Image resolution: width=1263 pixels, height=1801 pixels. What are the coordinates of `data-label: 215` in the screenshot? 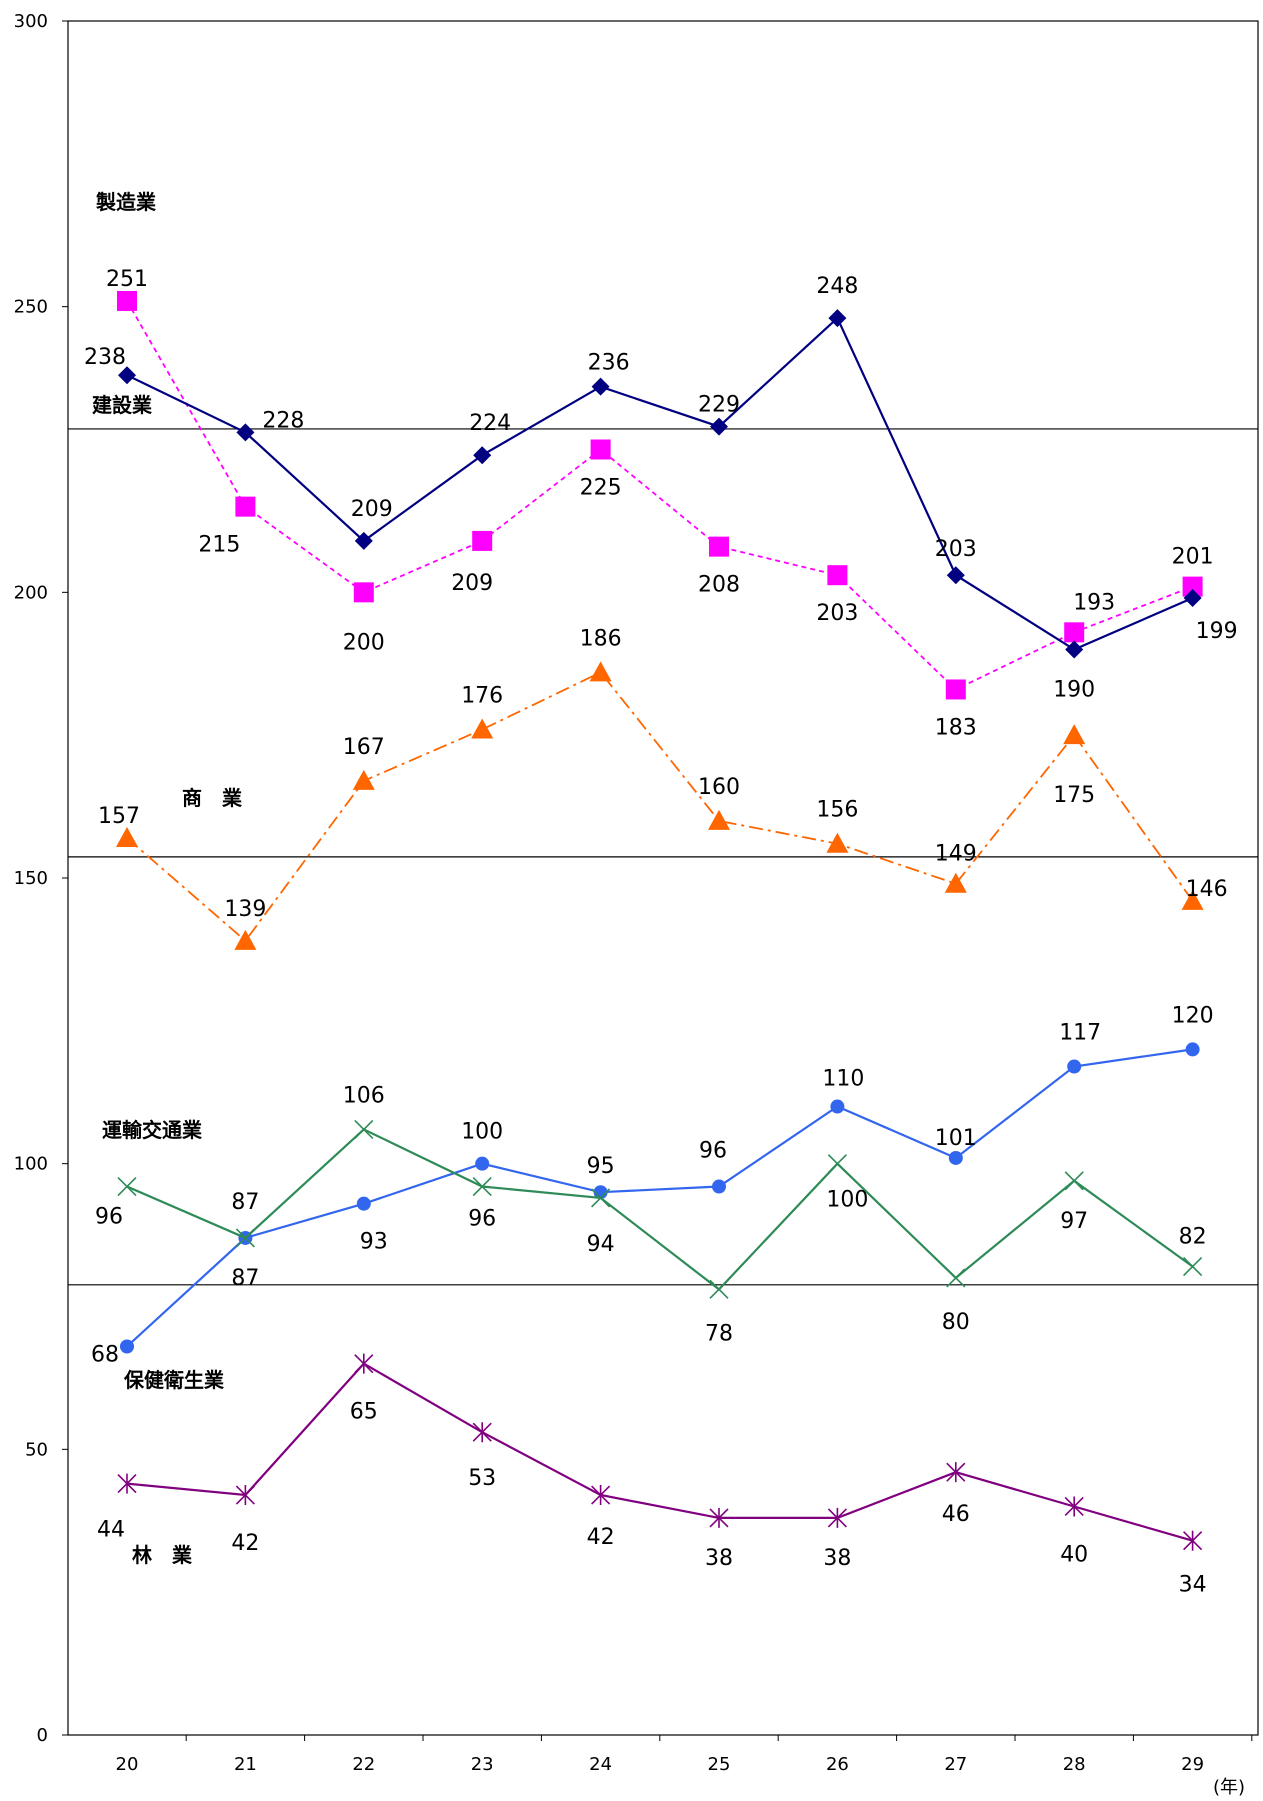 It's located at (219, 545).